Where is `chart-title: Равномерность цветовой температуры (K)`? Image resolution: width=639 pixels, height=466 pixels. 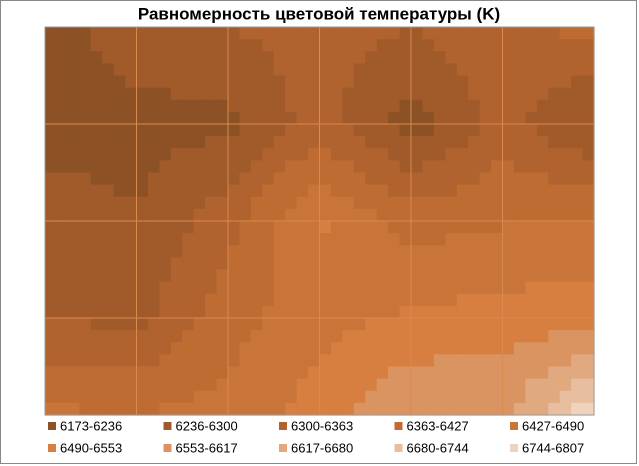 chart-title: Равномерность цветовой температуры (K) is located at coordinates (319, 13).